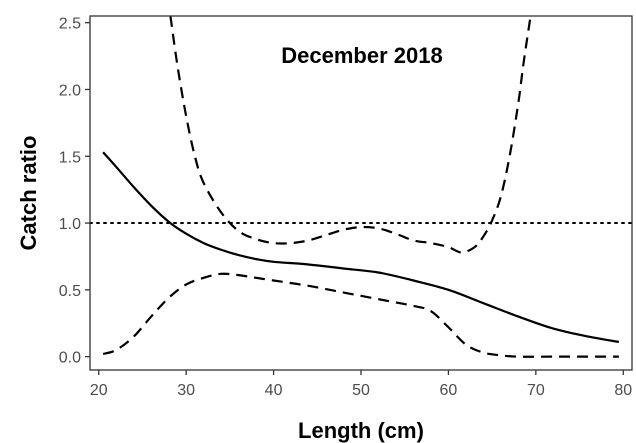  Describe the element at coordinates (623, 390) in the screenshot. I see `x-tick-label: 80` at that location.